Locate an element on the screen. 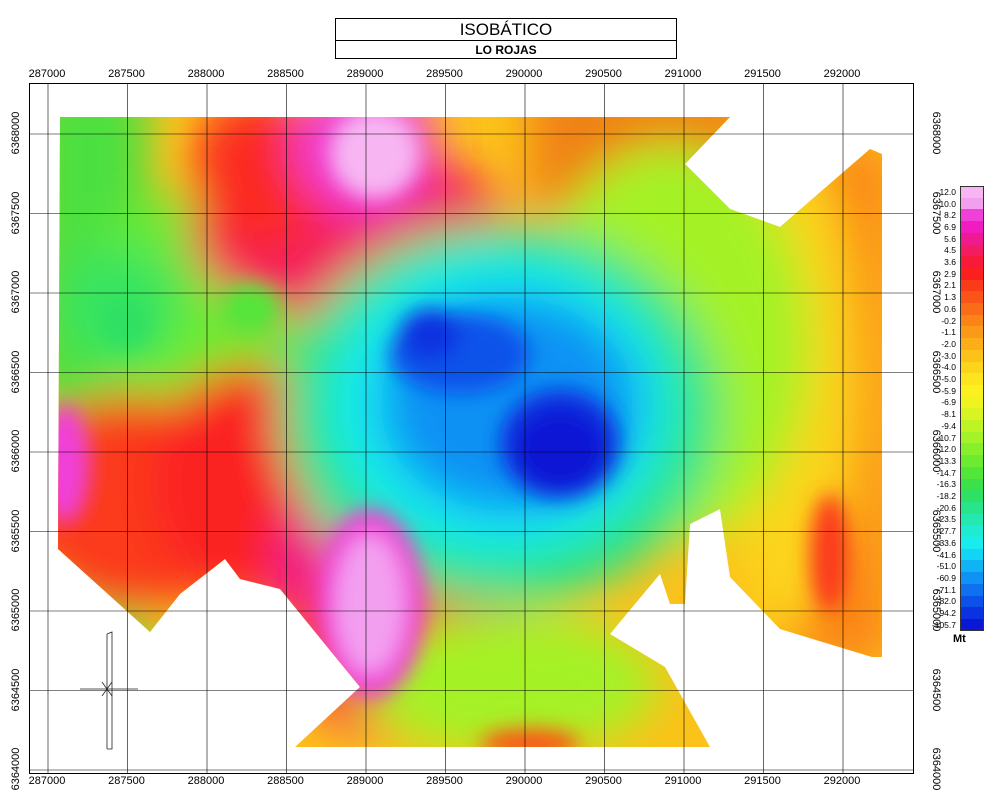  x-tick-label-bottom: 290500 is located at coordinates (603, 781).